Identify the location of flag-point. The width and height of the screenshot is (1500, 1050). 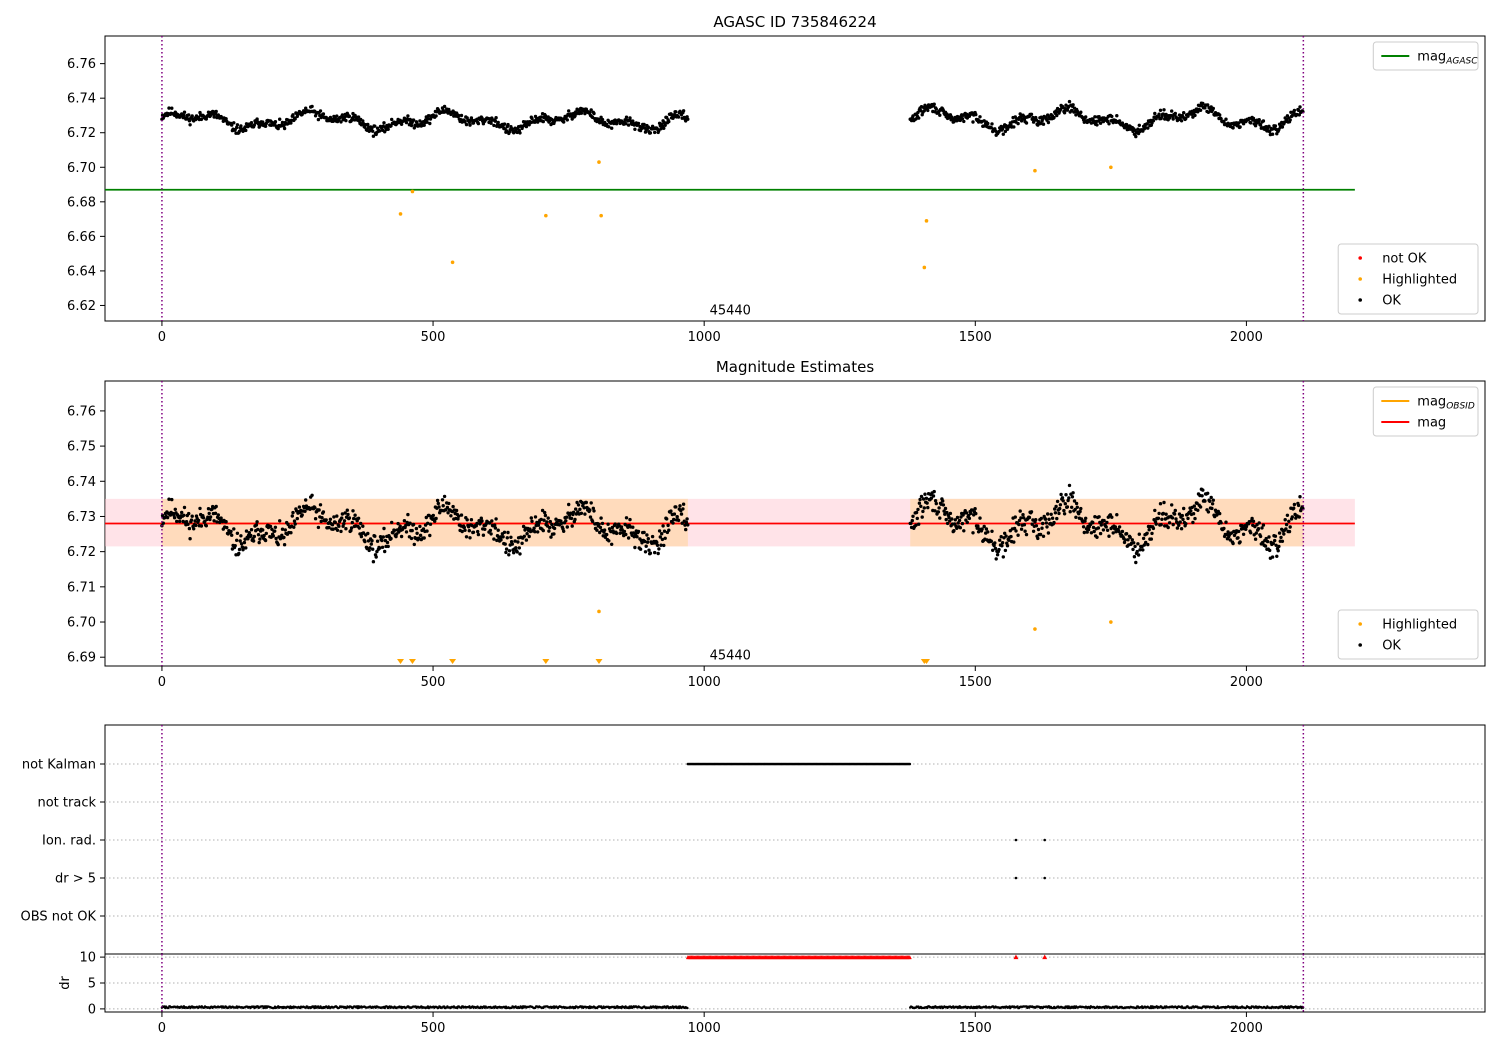
(1045, 878).